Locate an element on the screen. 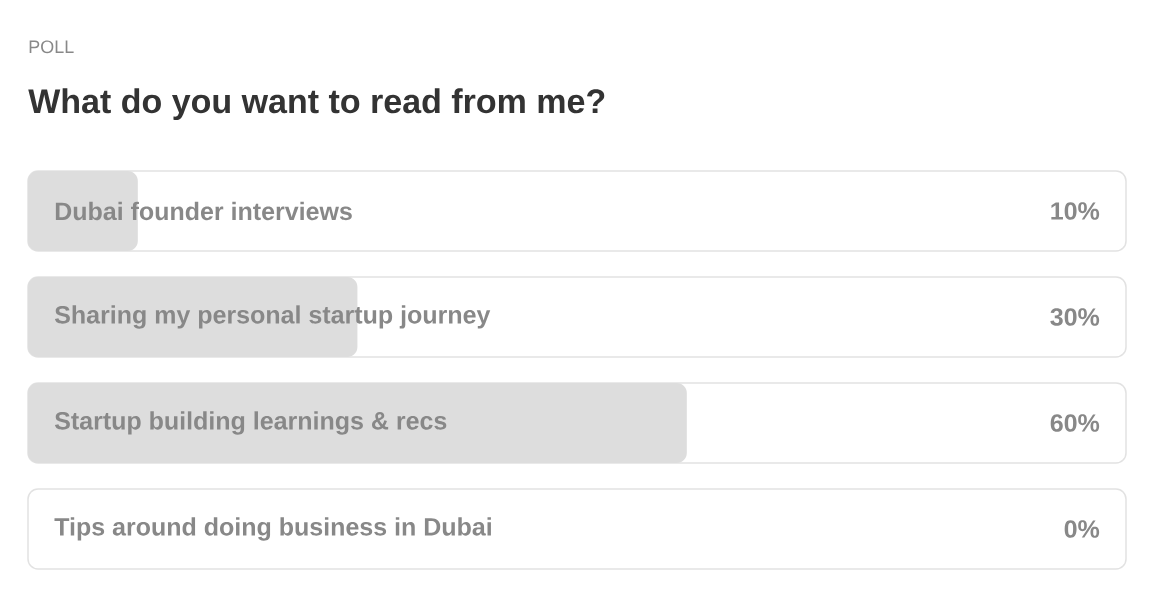 The image size is (1166, 610). data-label: 60% is located at coordinates (1075, 423).